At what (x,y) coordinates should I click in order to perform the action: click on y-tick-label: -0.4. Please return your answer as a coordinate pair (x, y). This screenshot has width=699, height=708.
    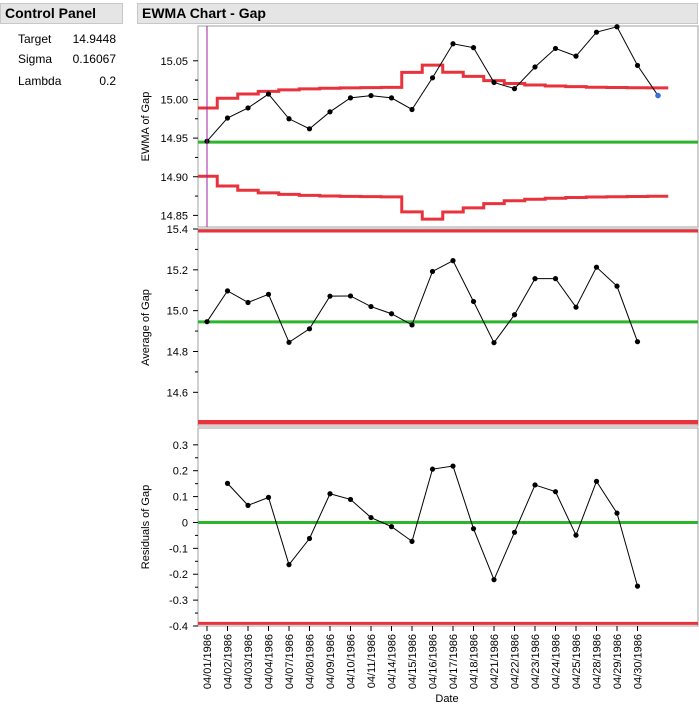
    Looking at the image, I should click on (178, 627).